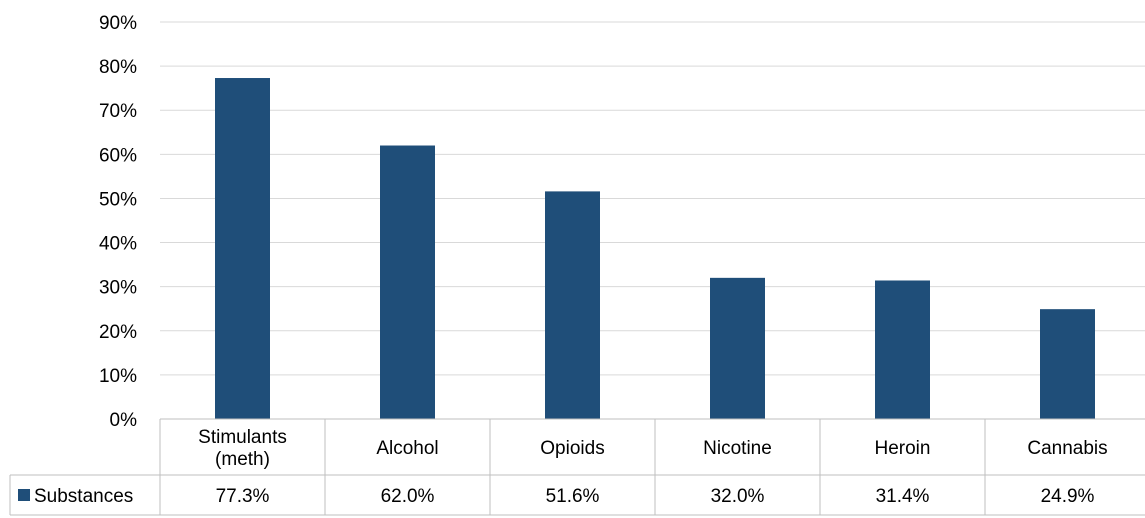 The width and height of the screenshot is (1145, 518). What do you see at coordinates (24, 495) in the screenshot?
I see `legend-swatch` at bounding box center [24, 495].